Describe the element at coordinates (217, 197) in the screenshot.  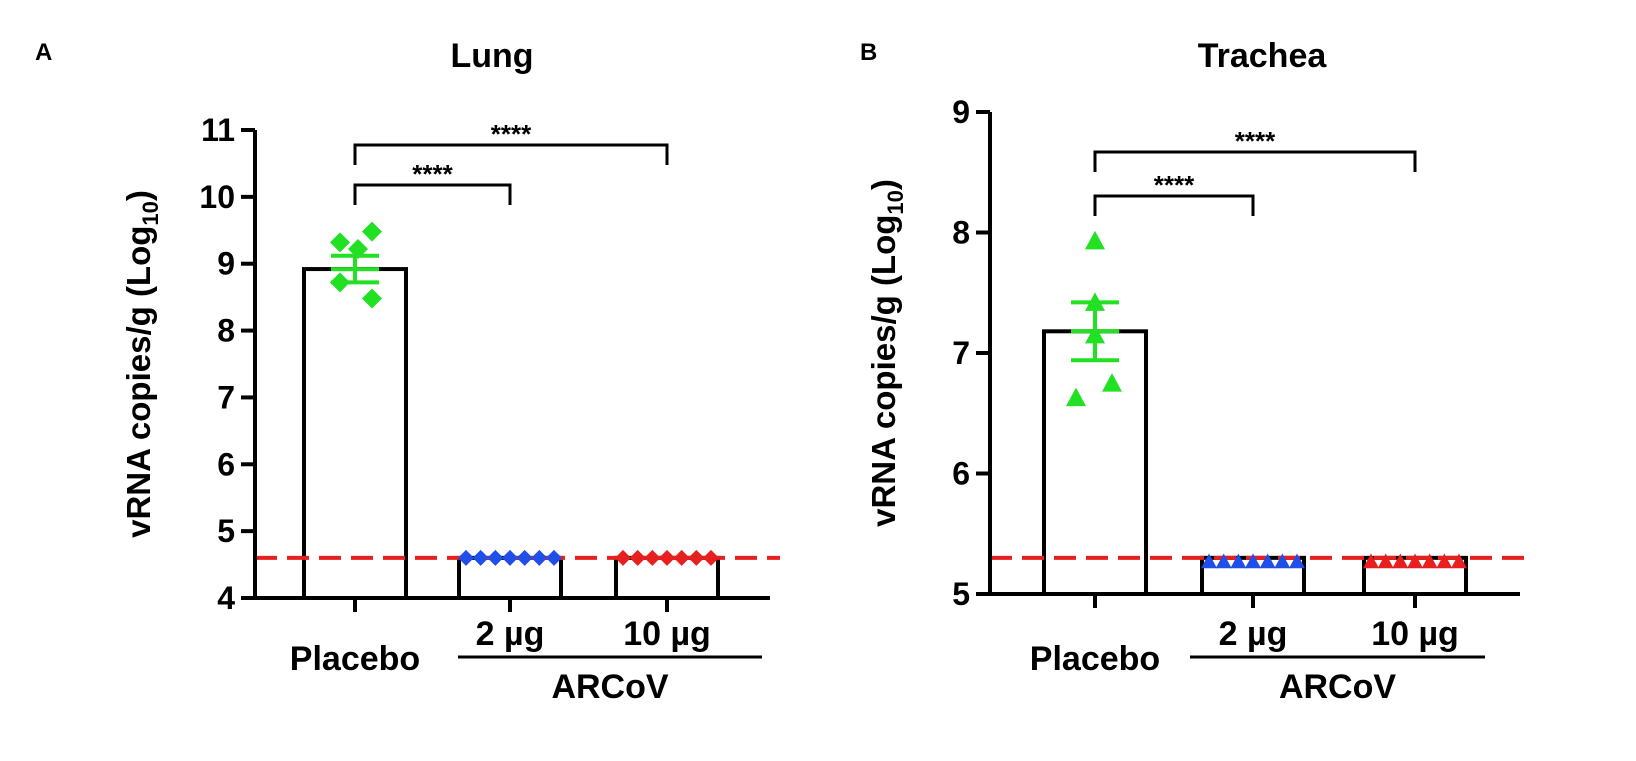
I see `y-tick-label-10: 10` at that location.